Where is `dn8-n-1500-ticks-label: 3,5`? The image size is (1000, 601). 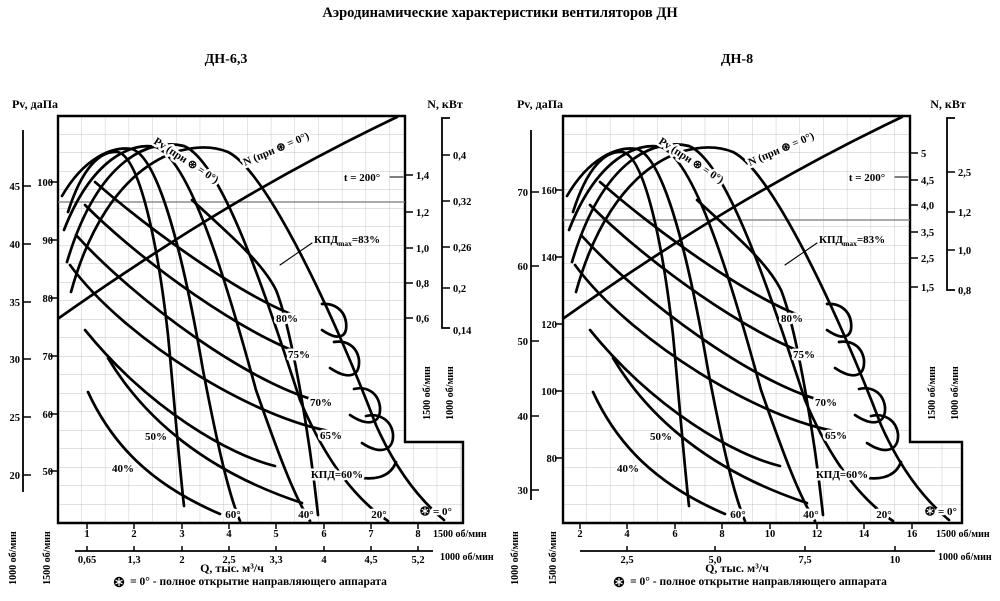 dn8-n-1500-ticks-label: 3,5 is located at coordinates (927, 233).